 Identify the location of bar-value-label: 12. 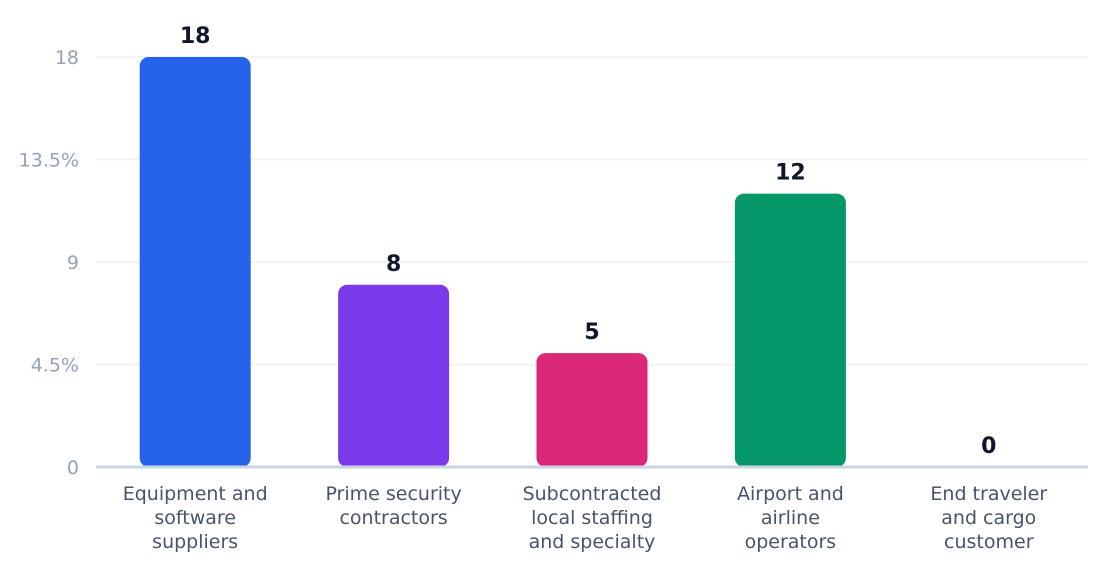
(790, 173).